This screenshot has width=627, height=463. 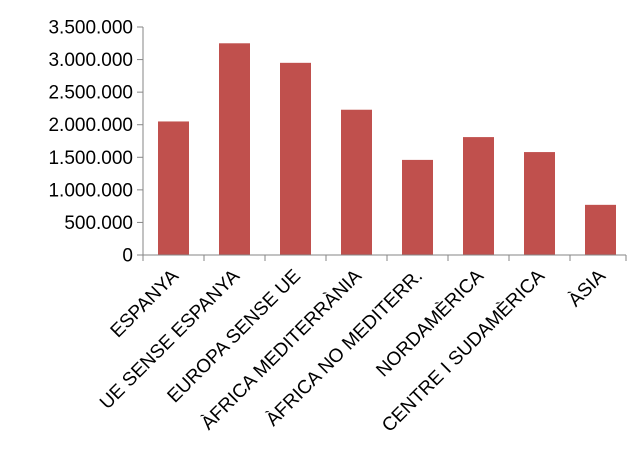 What do you see at coordinates (90, 28) in the screenshot?
I see `y-tick-label: 3.500.000` at bounding box center [90, 28].